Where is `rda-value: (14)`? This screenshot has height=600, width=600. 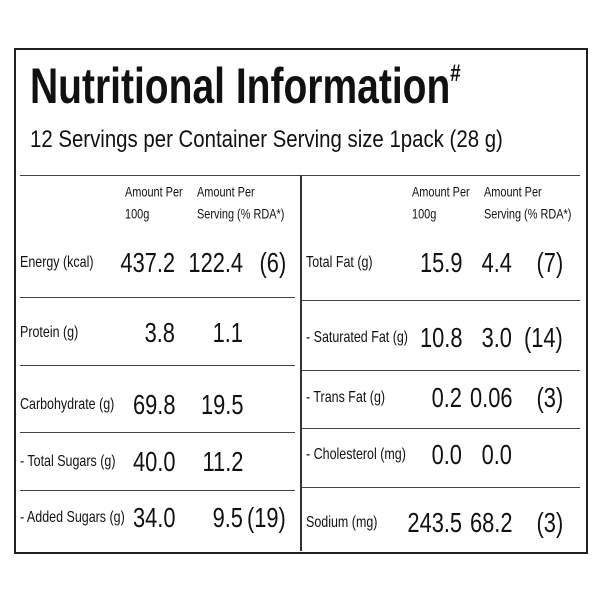
rda-value: (14) is located at coordinates (543, 337).